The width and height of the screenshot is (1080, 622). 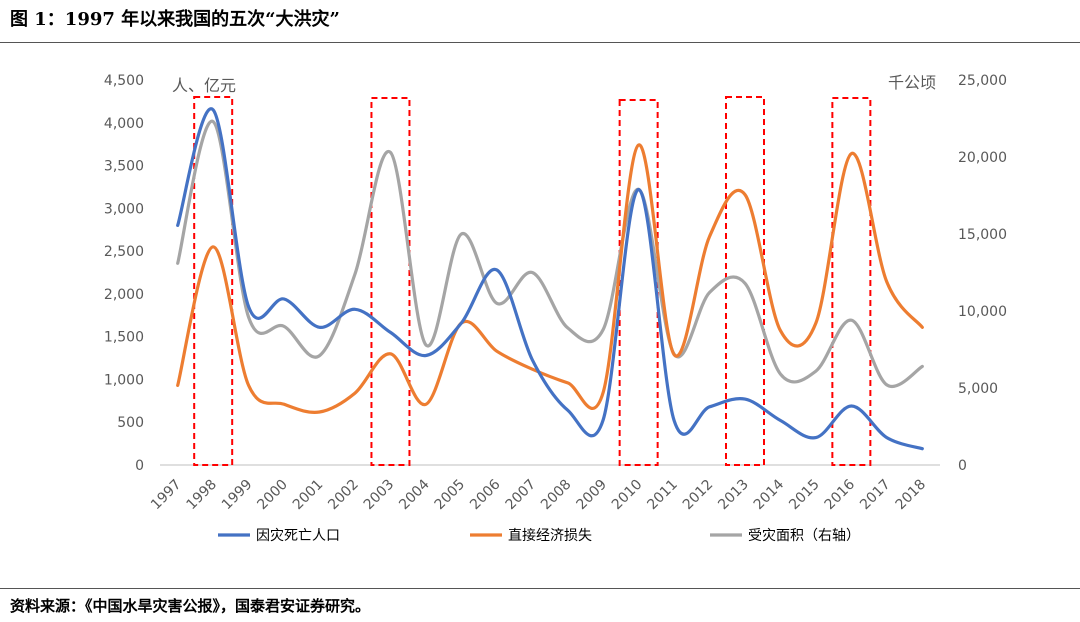 I want to click on left-tick-label: 1,500, so click(x=124, y=338).